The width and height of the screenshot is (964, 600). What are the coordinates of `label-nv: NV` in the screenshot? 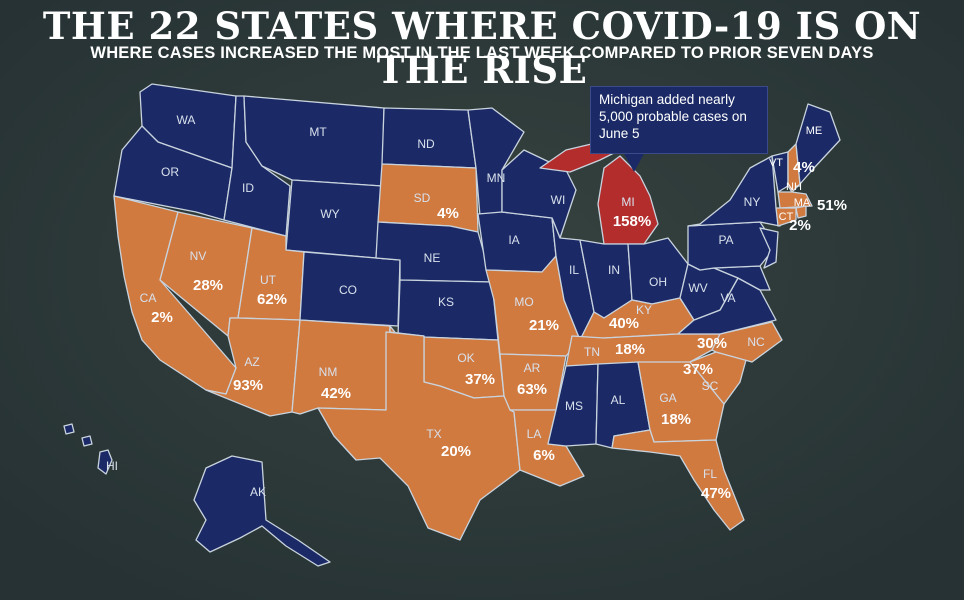 It's located at (198, 256).